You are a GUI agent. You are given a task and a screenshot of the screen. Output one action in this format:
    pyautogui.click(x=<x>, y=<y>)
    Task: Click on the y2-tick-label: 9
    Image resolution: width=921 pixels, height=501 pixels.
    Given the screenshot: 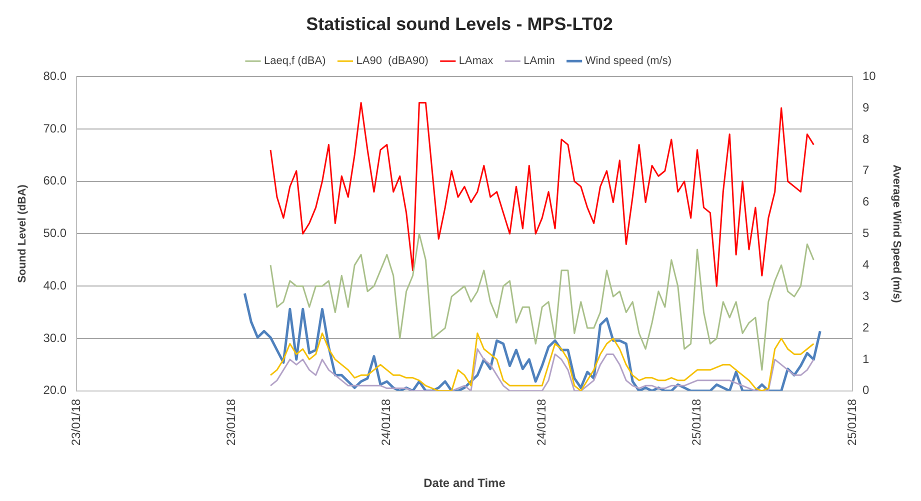 What is the action you would take?
    pyautogui.click(x=866, y=107)
    